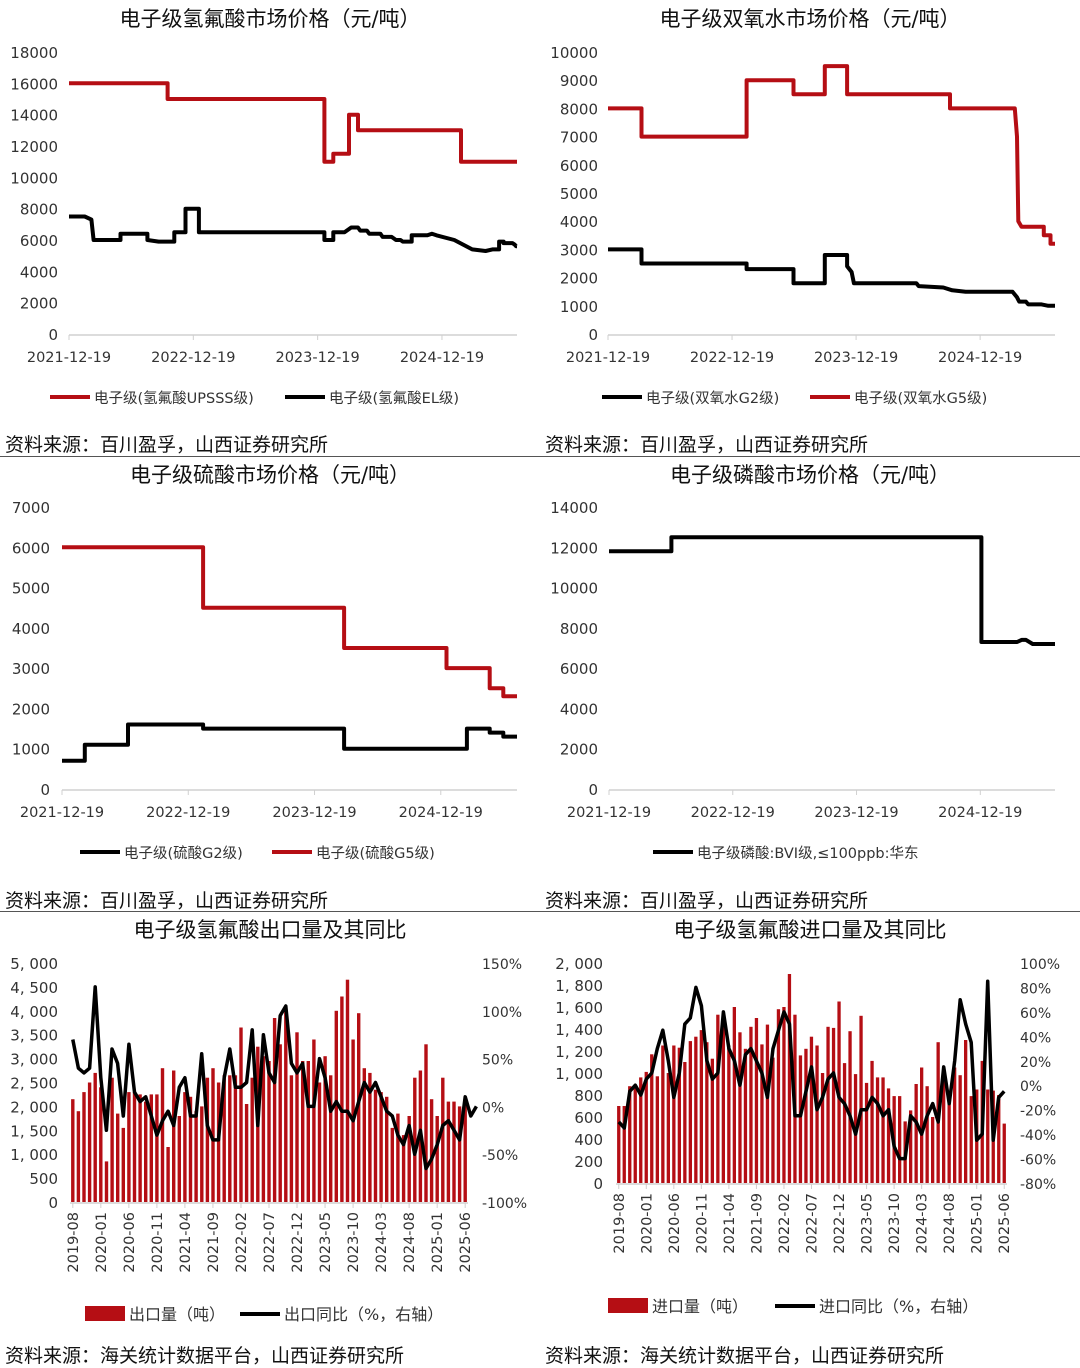 The image size is (1080, 1368). I want to click on legend-label: 电子级磷酸:BVI级,≤100ppb:华东, so click(808, 853).